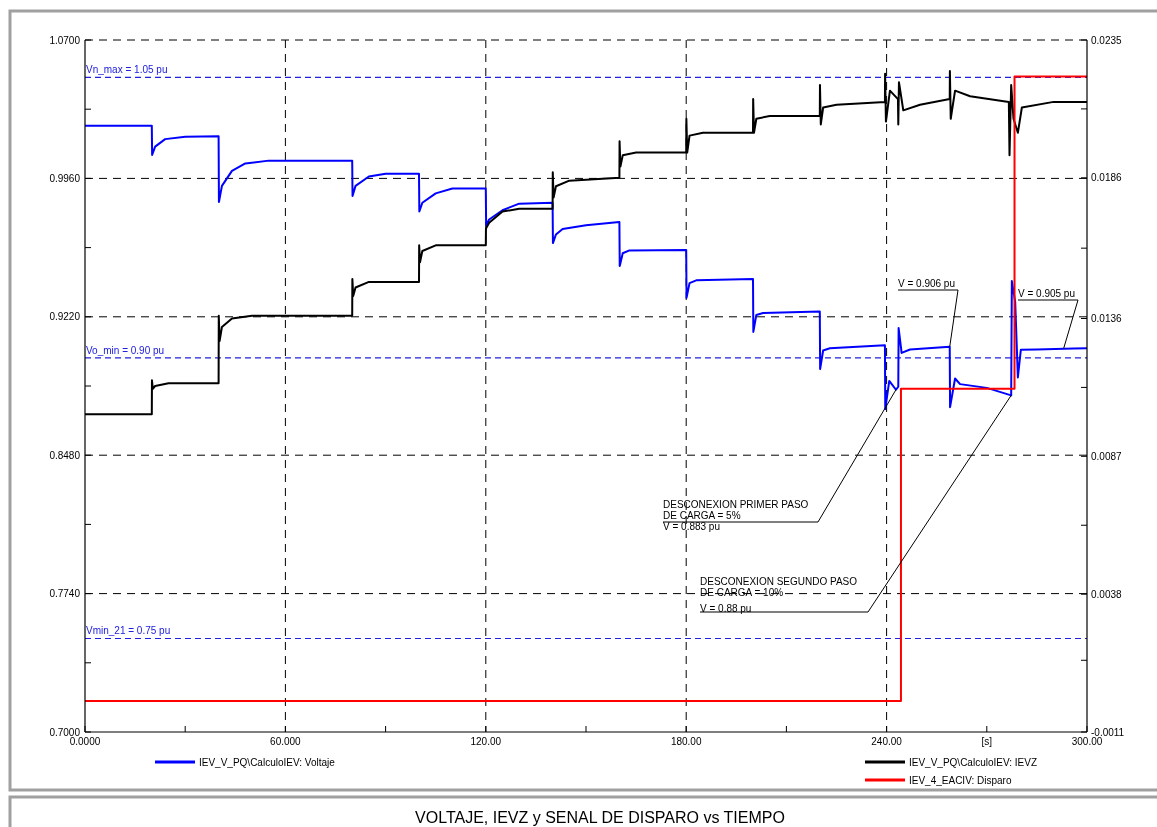 The image size is (1157, 827). Describe the element at coordinates (65, 594) in the screenshot. I see `y-tick-label: 0.7740` at that location.